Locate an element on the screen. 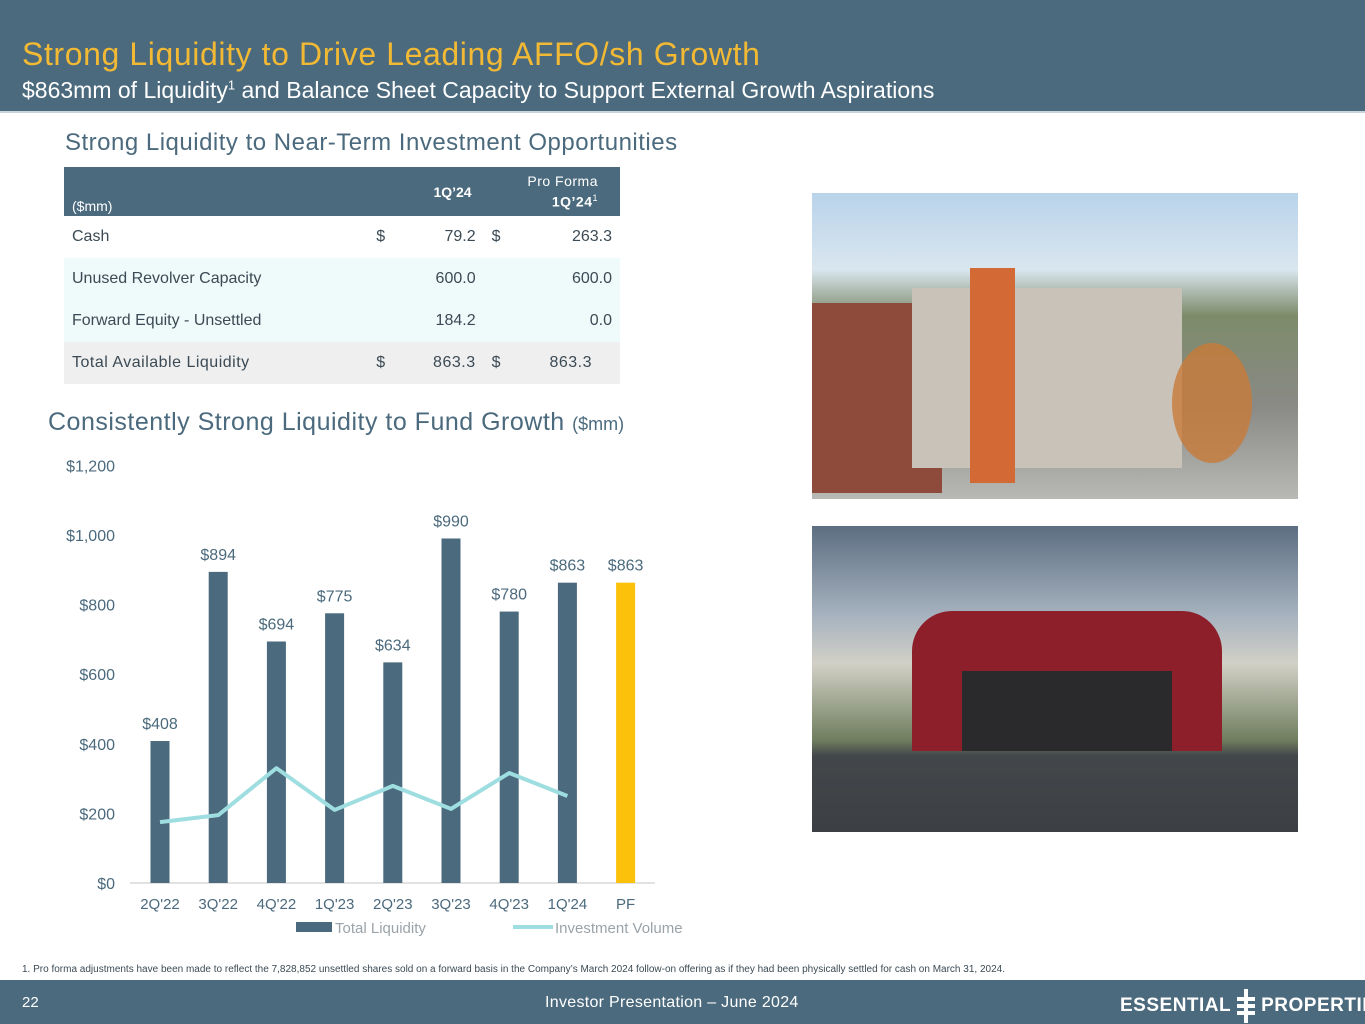  page-number: 22 is located at coordinates (30, 1002).